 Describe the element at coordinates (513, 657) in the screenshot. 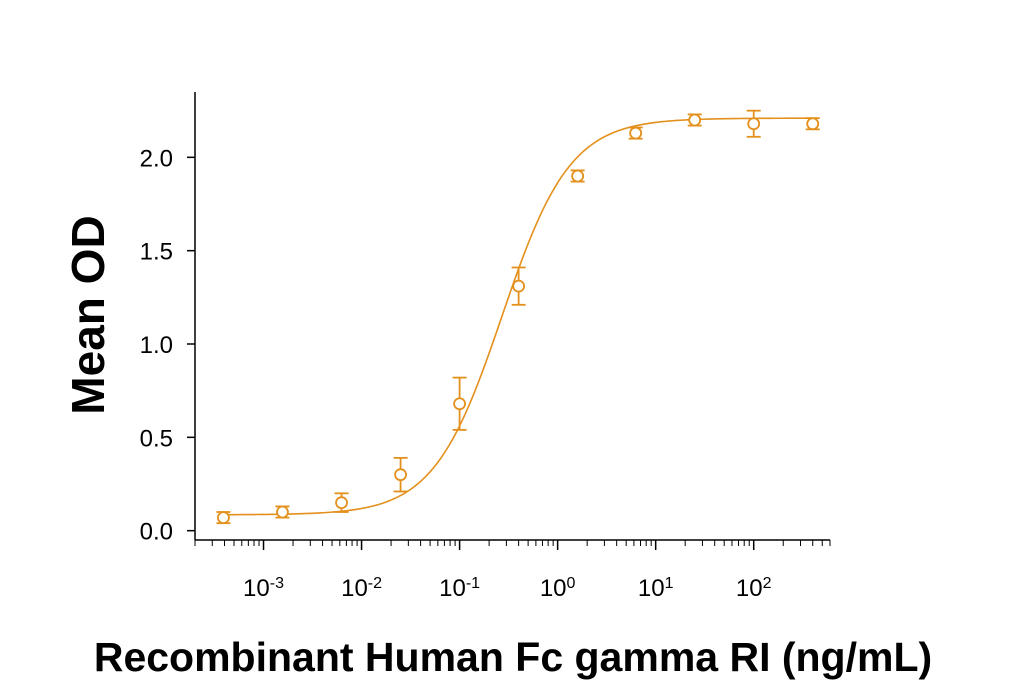

I see `x-axis-title: Recombinant Human Fc gamma RI (ng/mL)` at that location.